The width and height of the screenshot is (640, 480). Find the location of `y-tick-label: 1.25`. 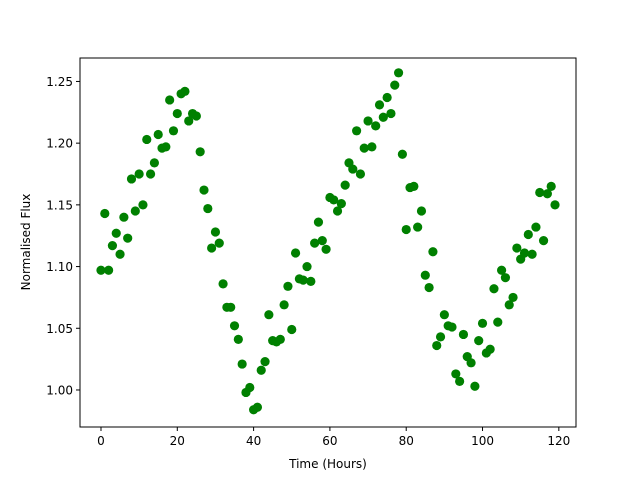

y-tick-label: 1.25 is located at coordinates (59, 82).